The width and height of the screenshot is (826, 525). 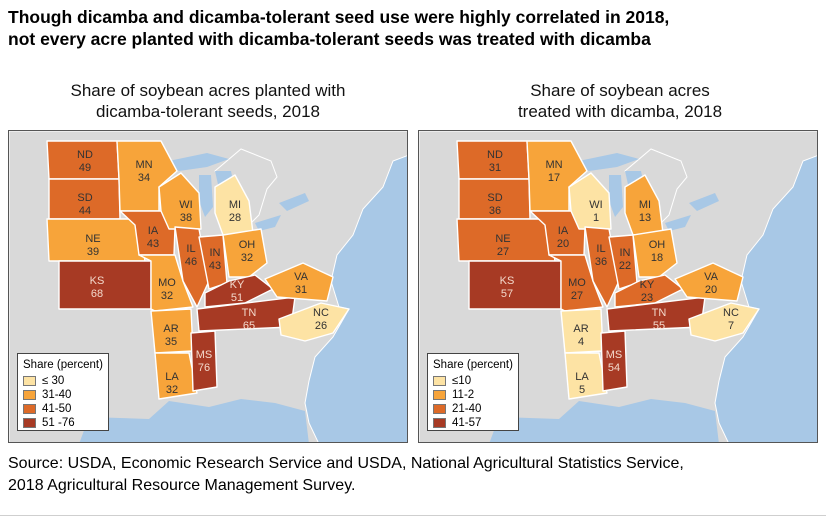 What do you see at coordinates (494, 198) in the screenshot?
I see `map-2-state-label-sd: SD` at bounding box center [494, 198].